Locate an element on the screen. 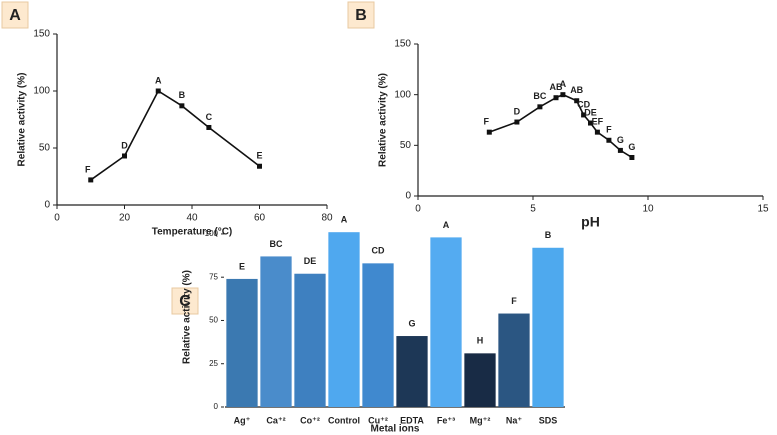  x-tick-label: 15 is located at coordinates (763, 209).